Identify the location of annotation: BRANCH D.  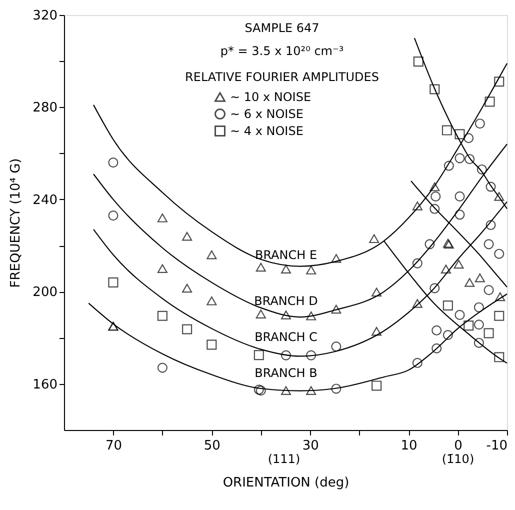
(286, 301).